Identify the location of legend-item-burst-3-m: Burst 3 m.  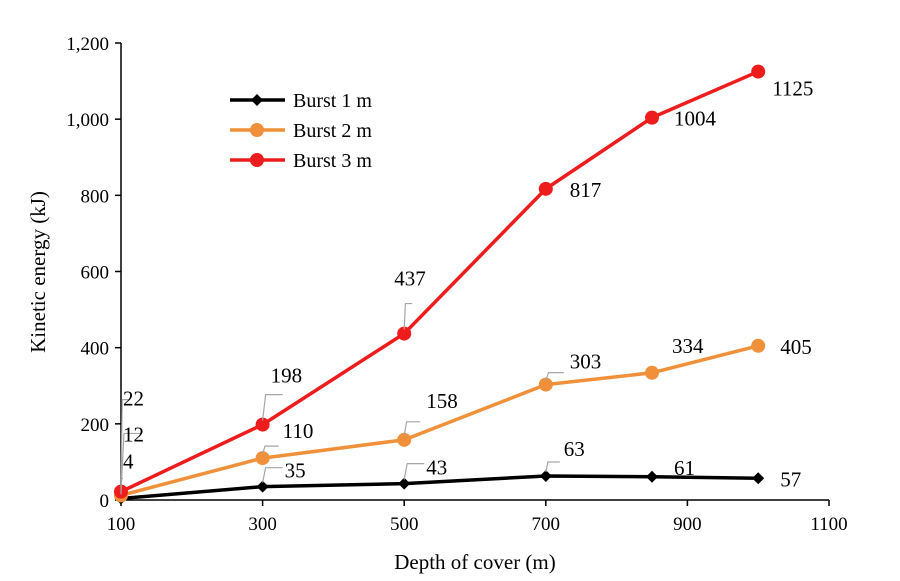
(301, 161).